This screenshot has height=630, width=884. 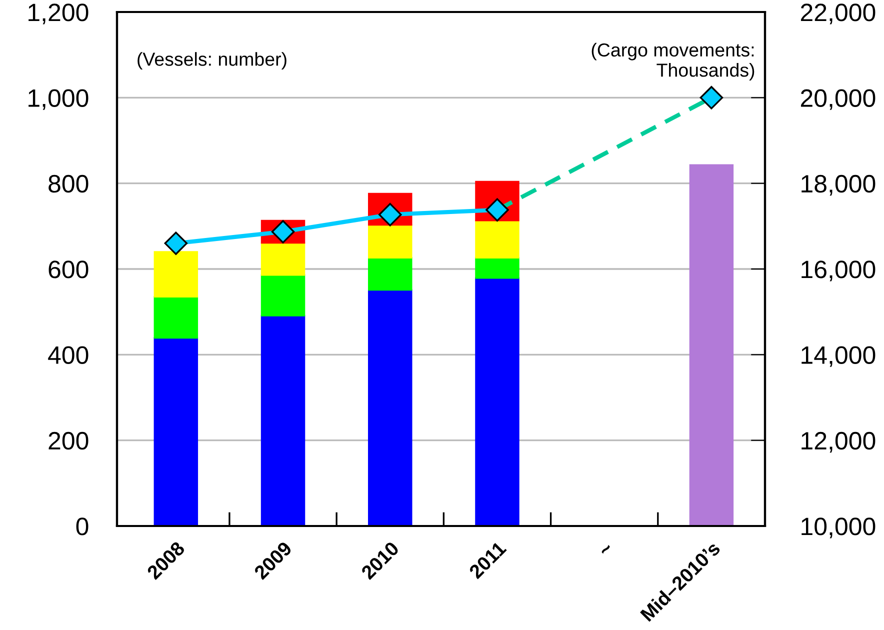 I want to click on y-tick-label: 1,200, so click(x=58, y=14).